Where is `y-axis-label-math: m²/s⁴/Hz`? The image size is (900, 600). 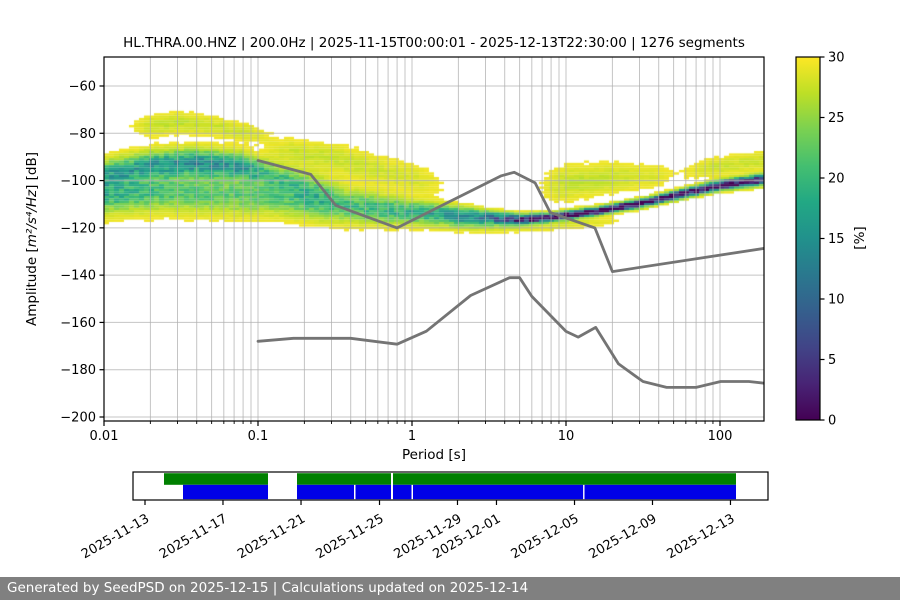 y-axis-label-math: m²/s⁴/Hz is located at coordinates (32, 218).